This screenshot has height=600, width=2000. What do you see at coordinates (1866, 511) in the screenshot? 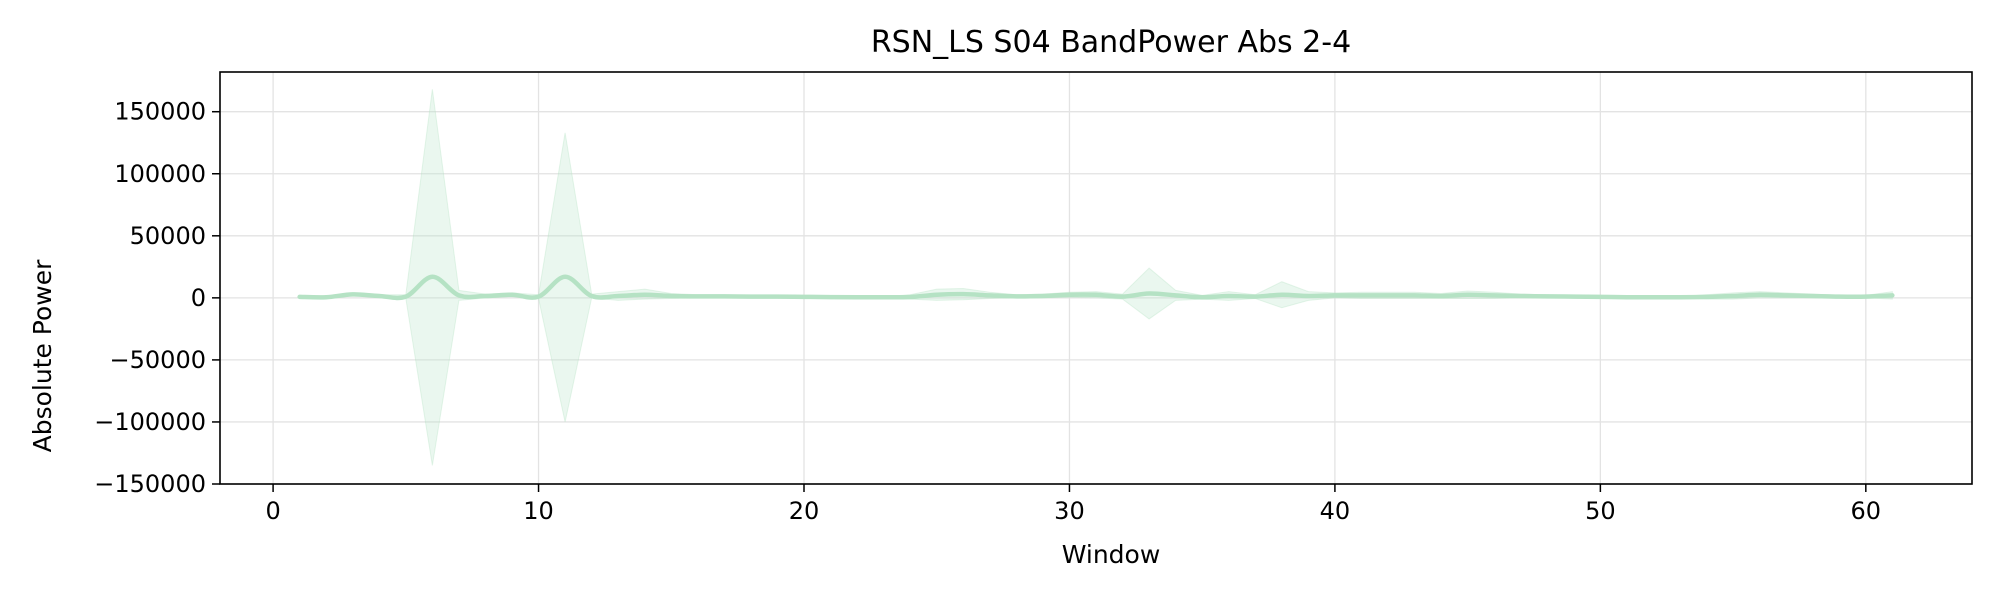
I see `x-tick-label: 60` at bounding box center [1866, 511].